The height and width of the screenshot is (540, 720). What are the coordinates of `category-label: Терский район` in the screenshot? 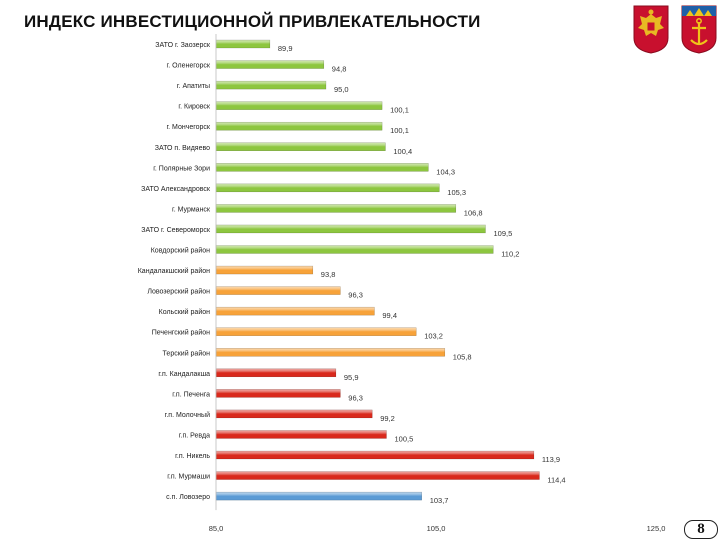 It's located at (187, 353).